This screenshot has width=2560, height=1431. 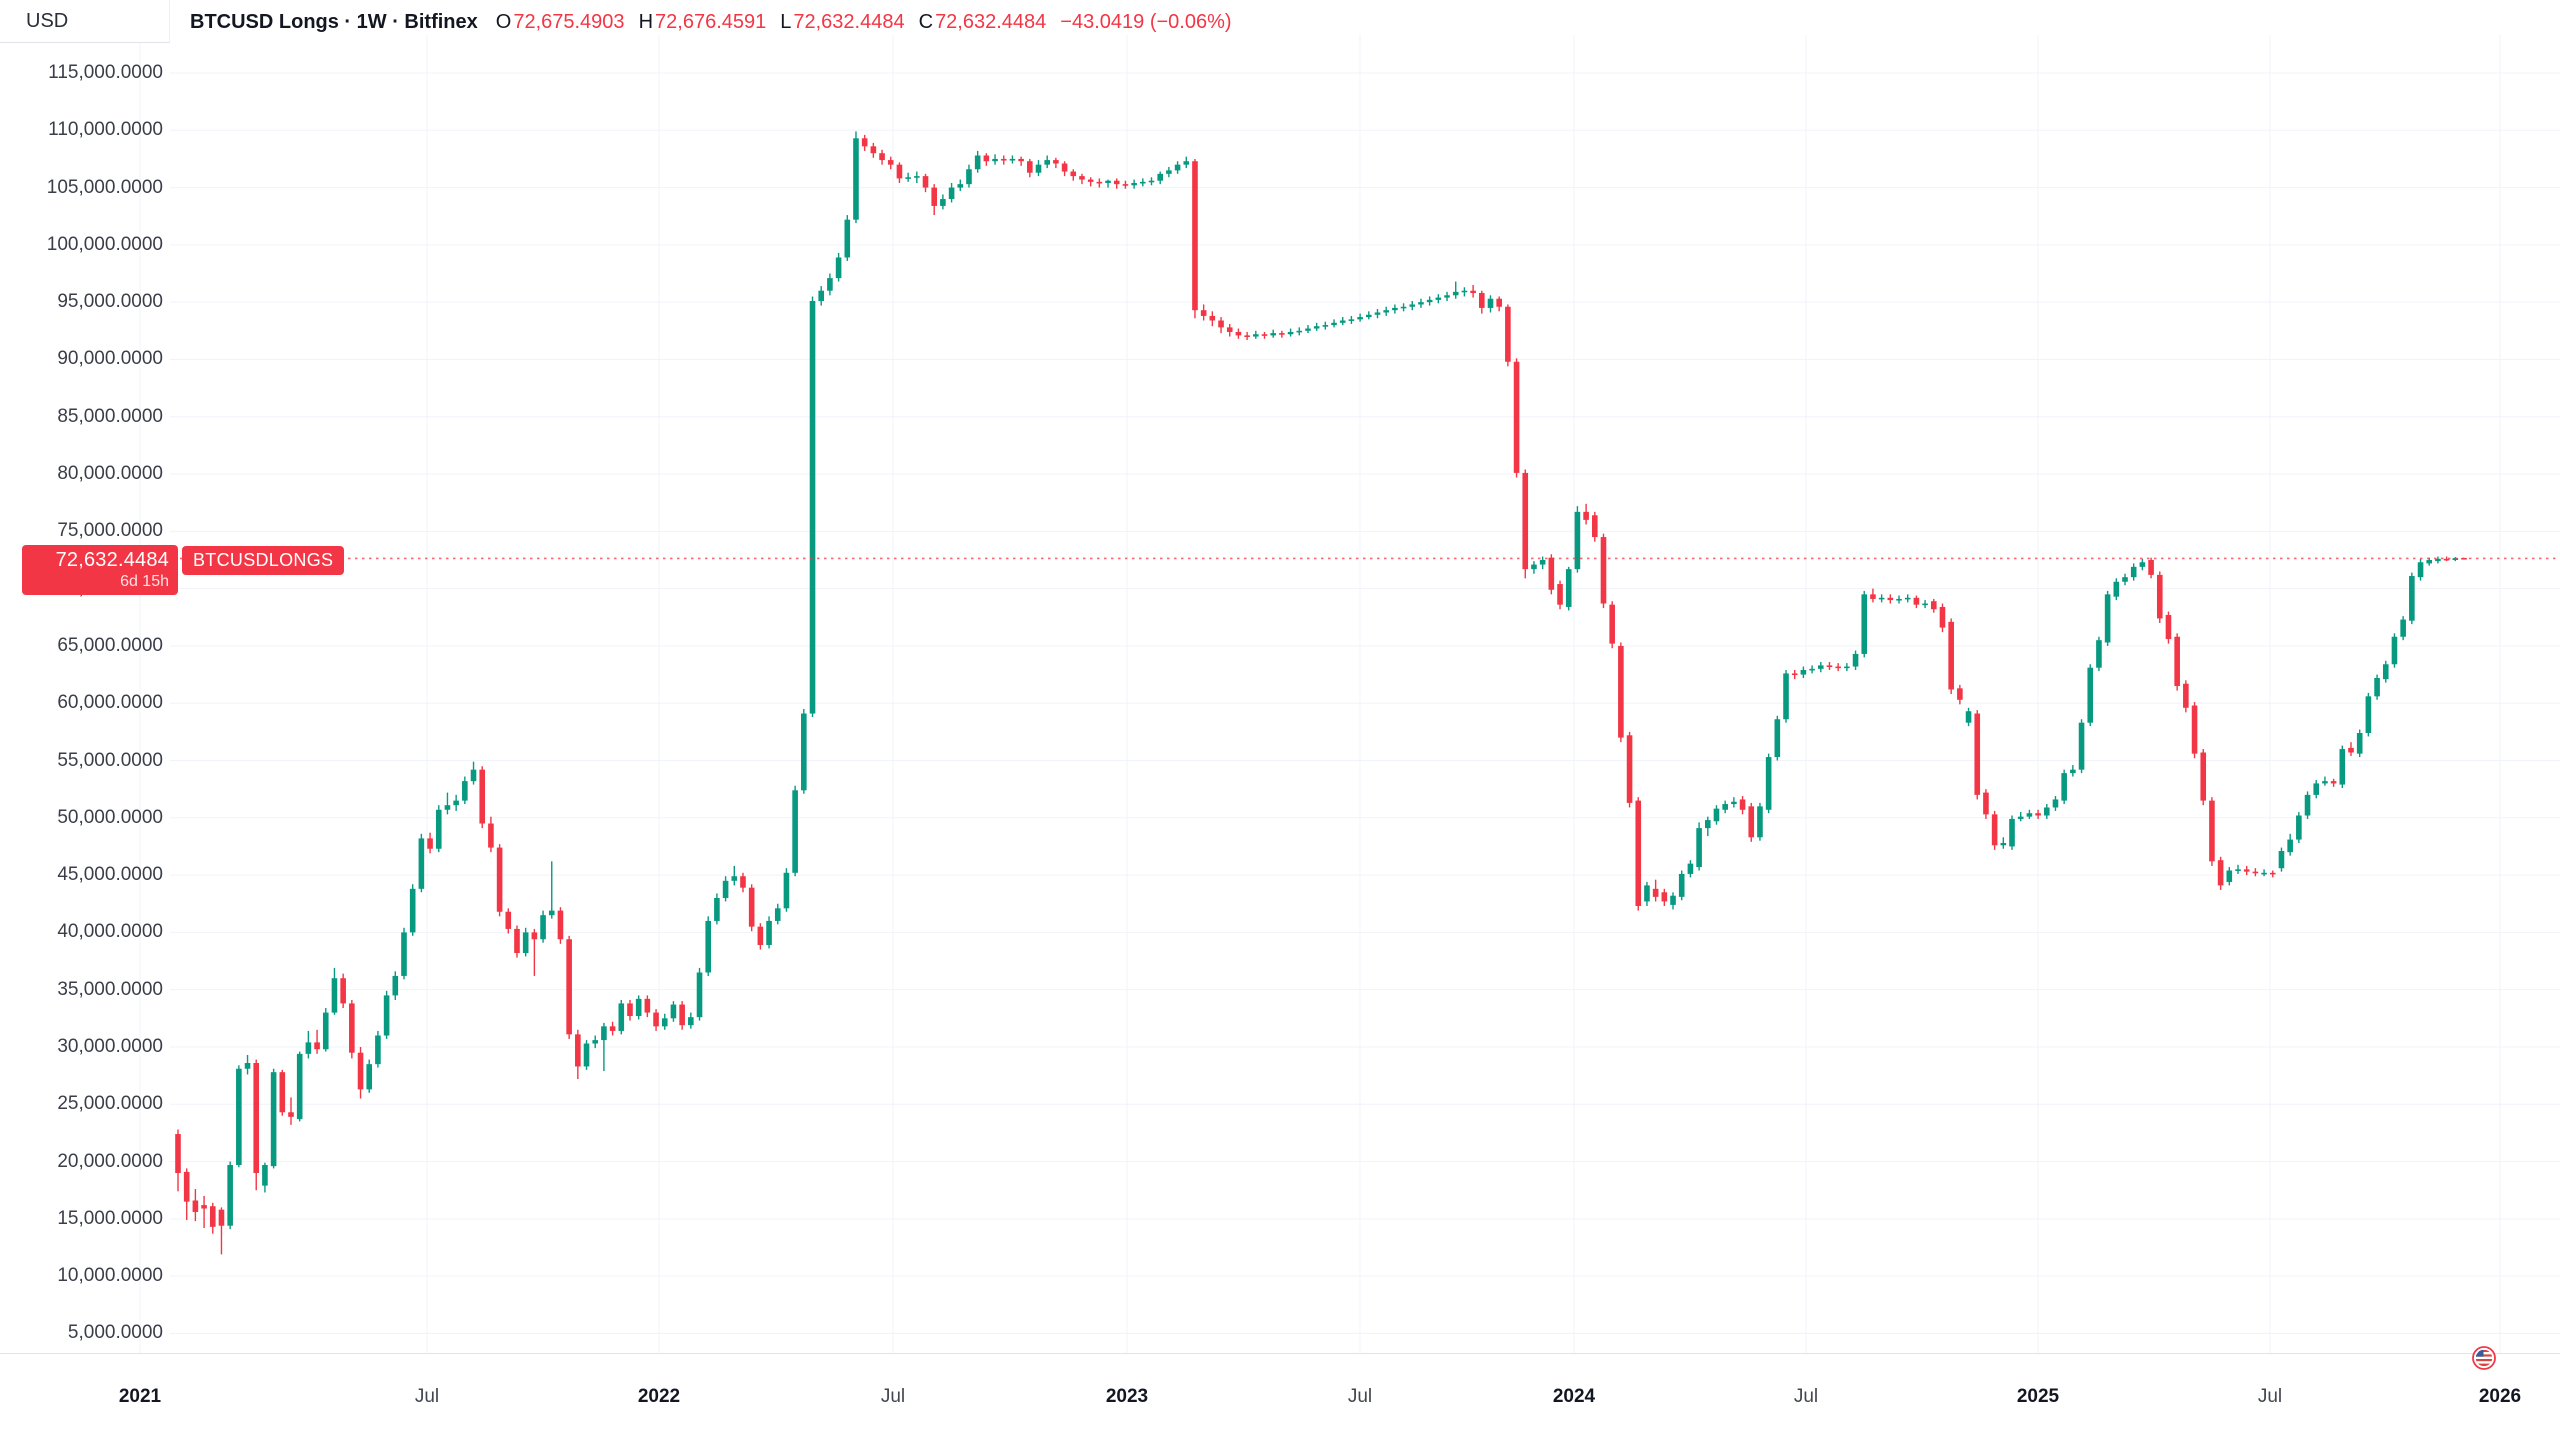 What do you see at coordinates (105, 72) in the screenshot?
I see `price-axis-label: 115,000.0000` at bounding box center [105, 72].